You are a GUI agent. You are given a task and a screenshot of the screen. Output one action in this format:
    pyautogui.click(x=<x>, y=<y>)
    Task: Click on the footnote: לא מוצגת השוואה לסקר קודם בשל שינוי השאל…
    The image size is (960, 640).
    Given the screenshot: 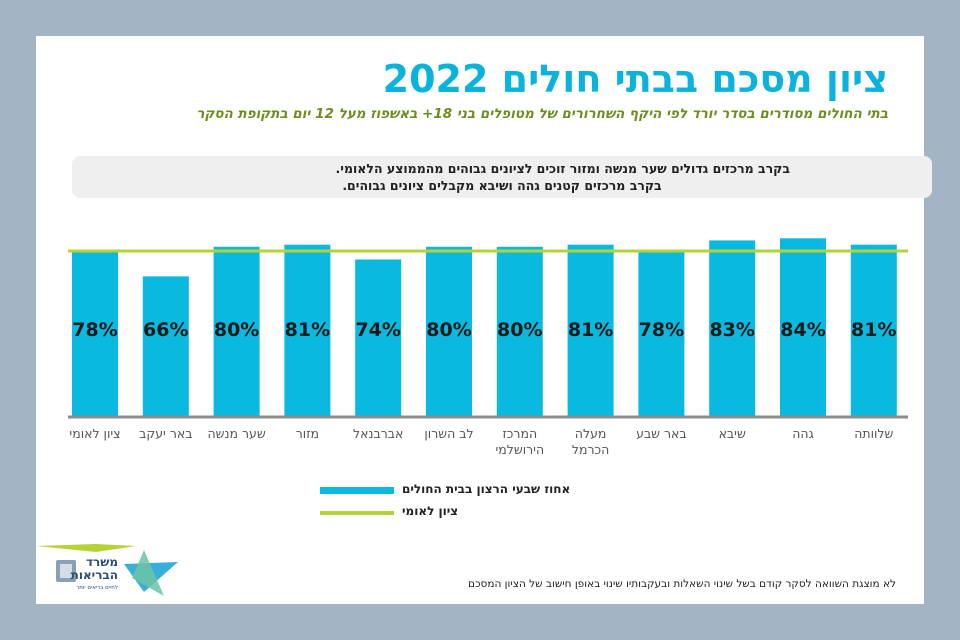 What is the action you would take?
    pyautogui.click(x=682, y=584)
    